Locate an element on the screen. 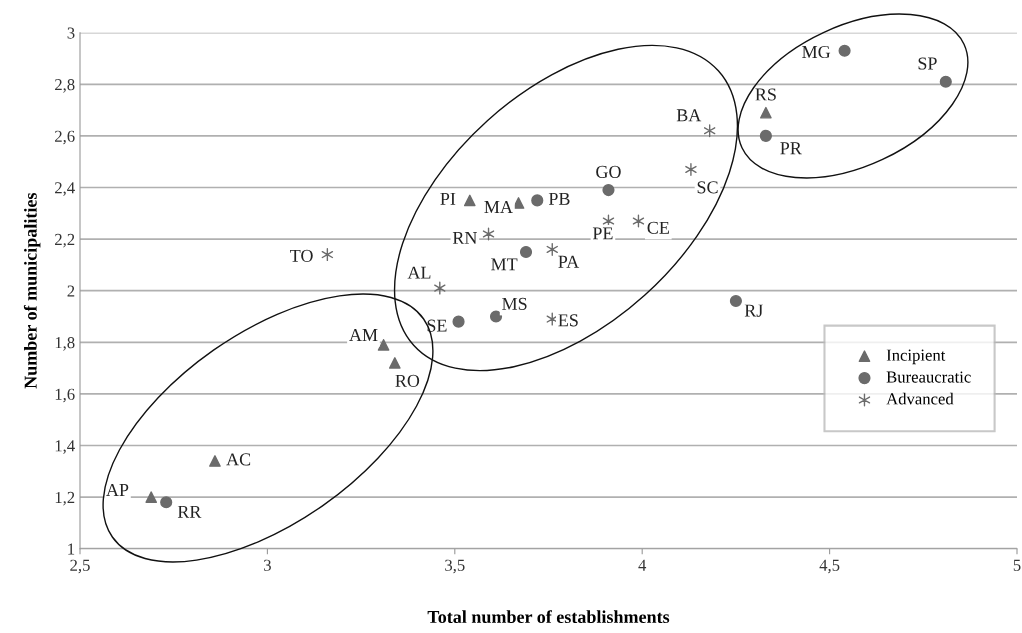 This screenshot has height=633, width=1022. annotation: PI is located at coordinates (448, 198).